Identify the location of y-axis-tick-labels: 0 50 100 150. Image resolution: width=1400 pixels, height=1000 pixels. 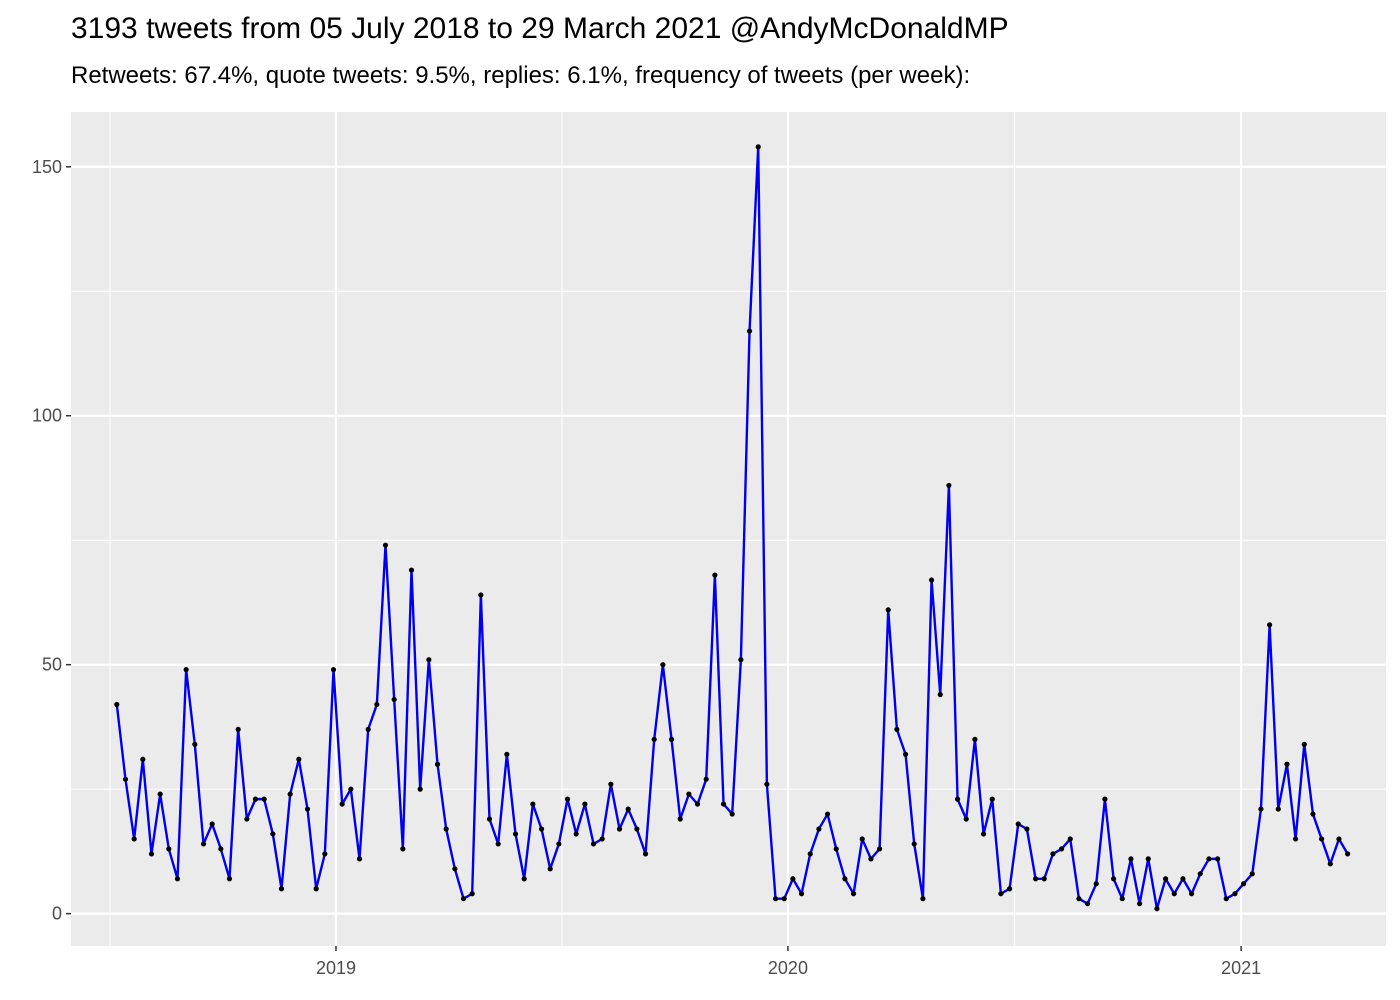
(47, 540).